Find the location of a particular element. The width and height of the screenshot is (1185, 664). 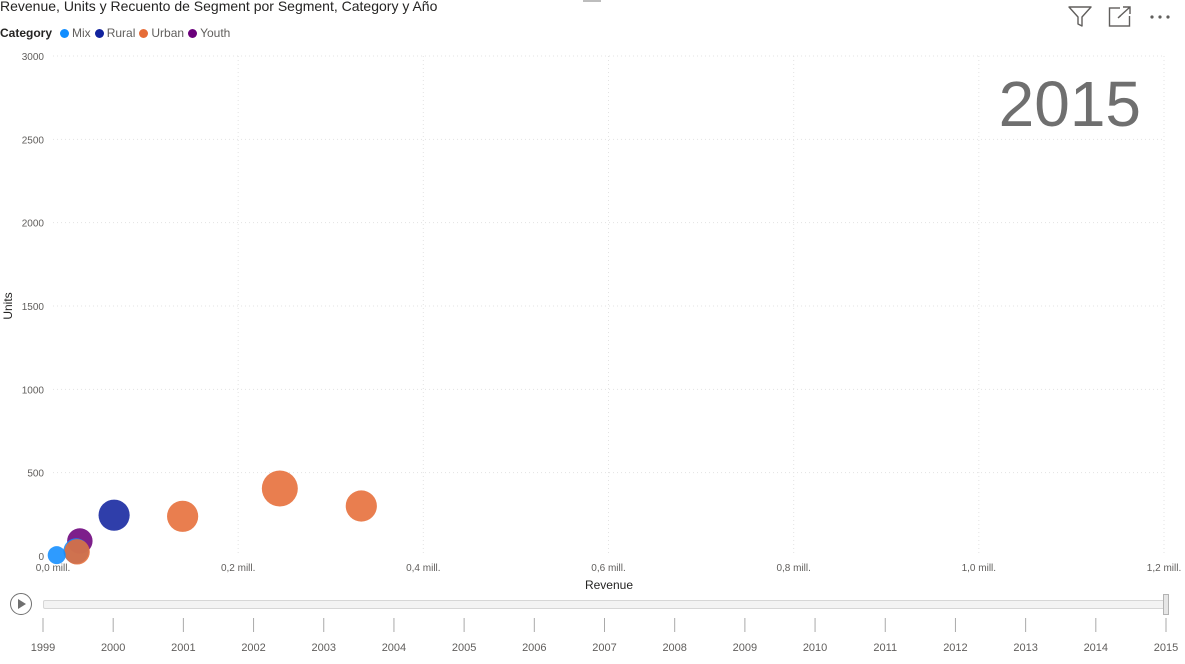

play-axis-year-label: 2010 is located at coordinates (815, 648).